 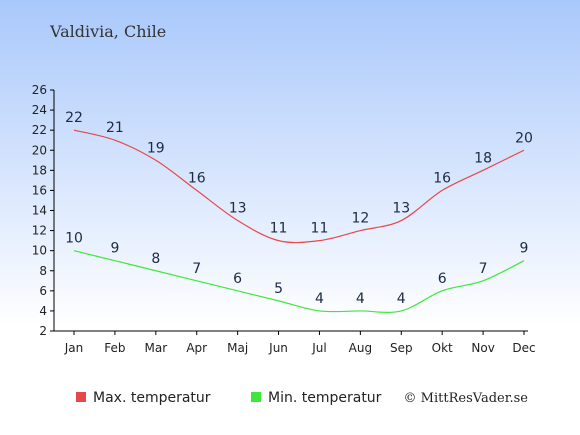 I want to click on y-tick-label: 6, so click(x=43, y=291).